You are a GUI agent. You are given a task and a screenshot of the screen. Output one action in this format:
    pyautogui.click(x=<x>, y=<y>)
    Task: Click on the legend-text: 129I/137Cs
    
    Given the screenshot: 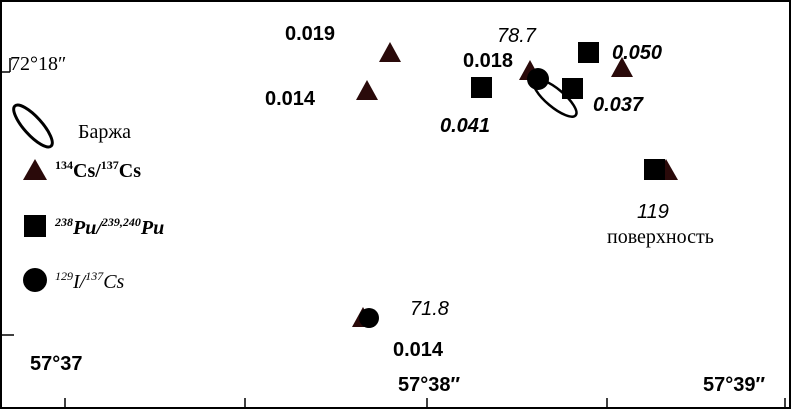 What is the action you would take?
    pyautogui.click(x=90, y=281)
    